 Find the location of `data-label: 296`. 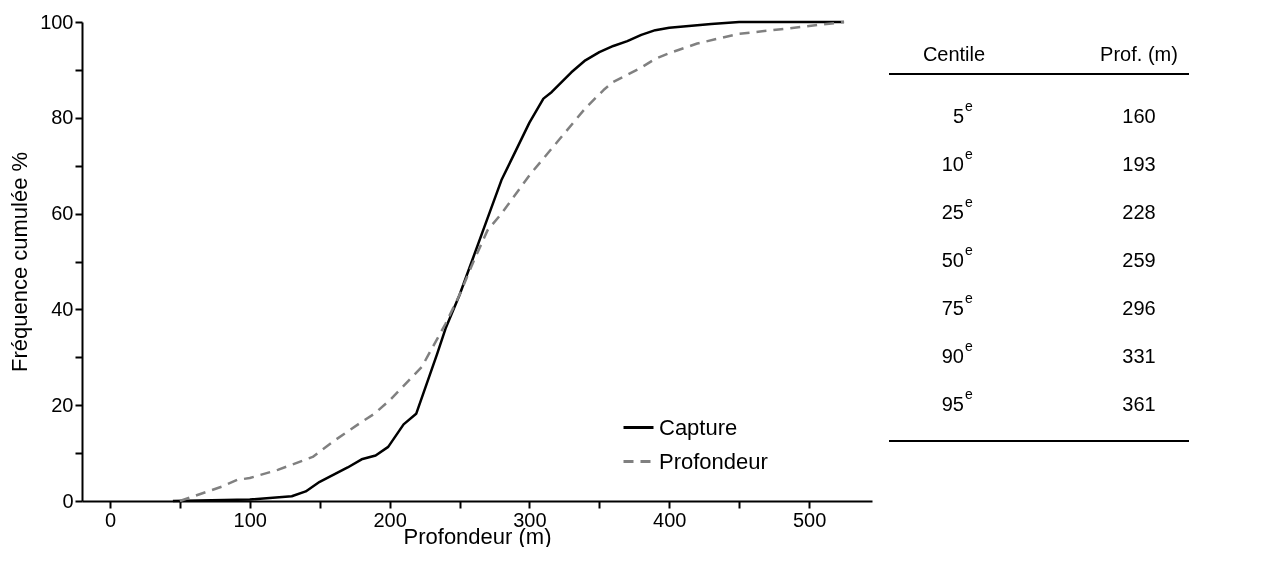

data-label: 296 is located at coordinates (1139, 308).